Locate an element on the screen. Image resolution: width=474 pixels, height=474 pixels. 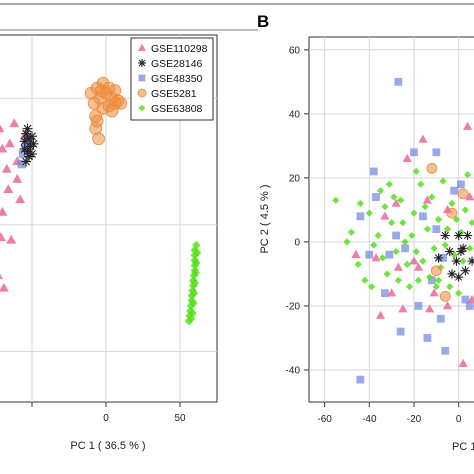
legend-marker-gse48350 is located at coordinates (142, 78).